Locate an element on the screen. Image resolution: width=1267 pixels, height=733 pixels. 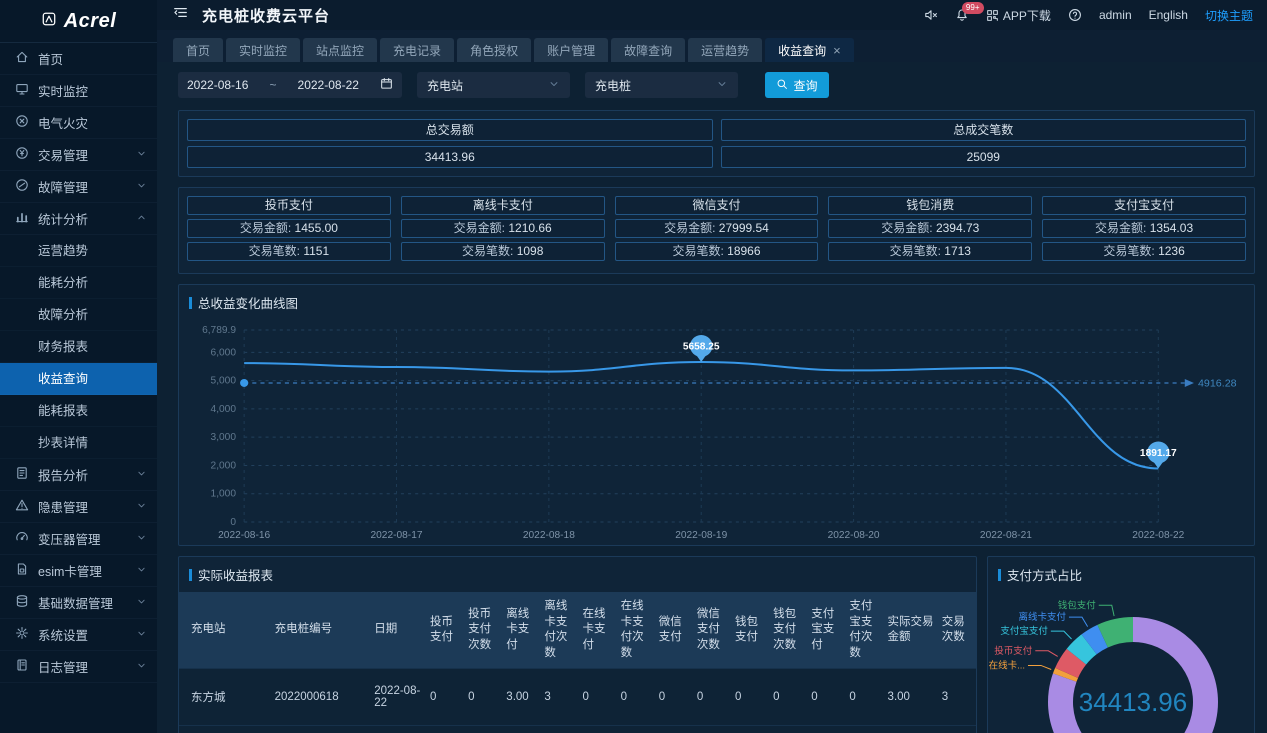
tab-收益查询: 收益查询 × is located at coordinates (809, 50).